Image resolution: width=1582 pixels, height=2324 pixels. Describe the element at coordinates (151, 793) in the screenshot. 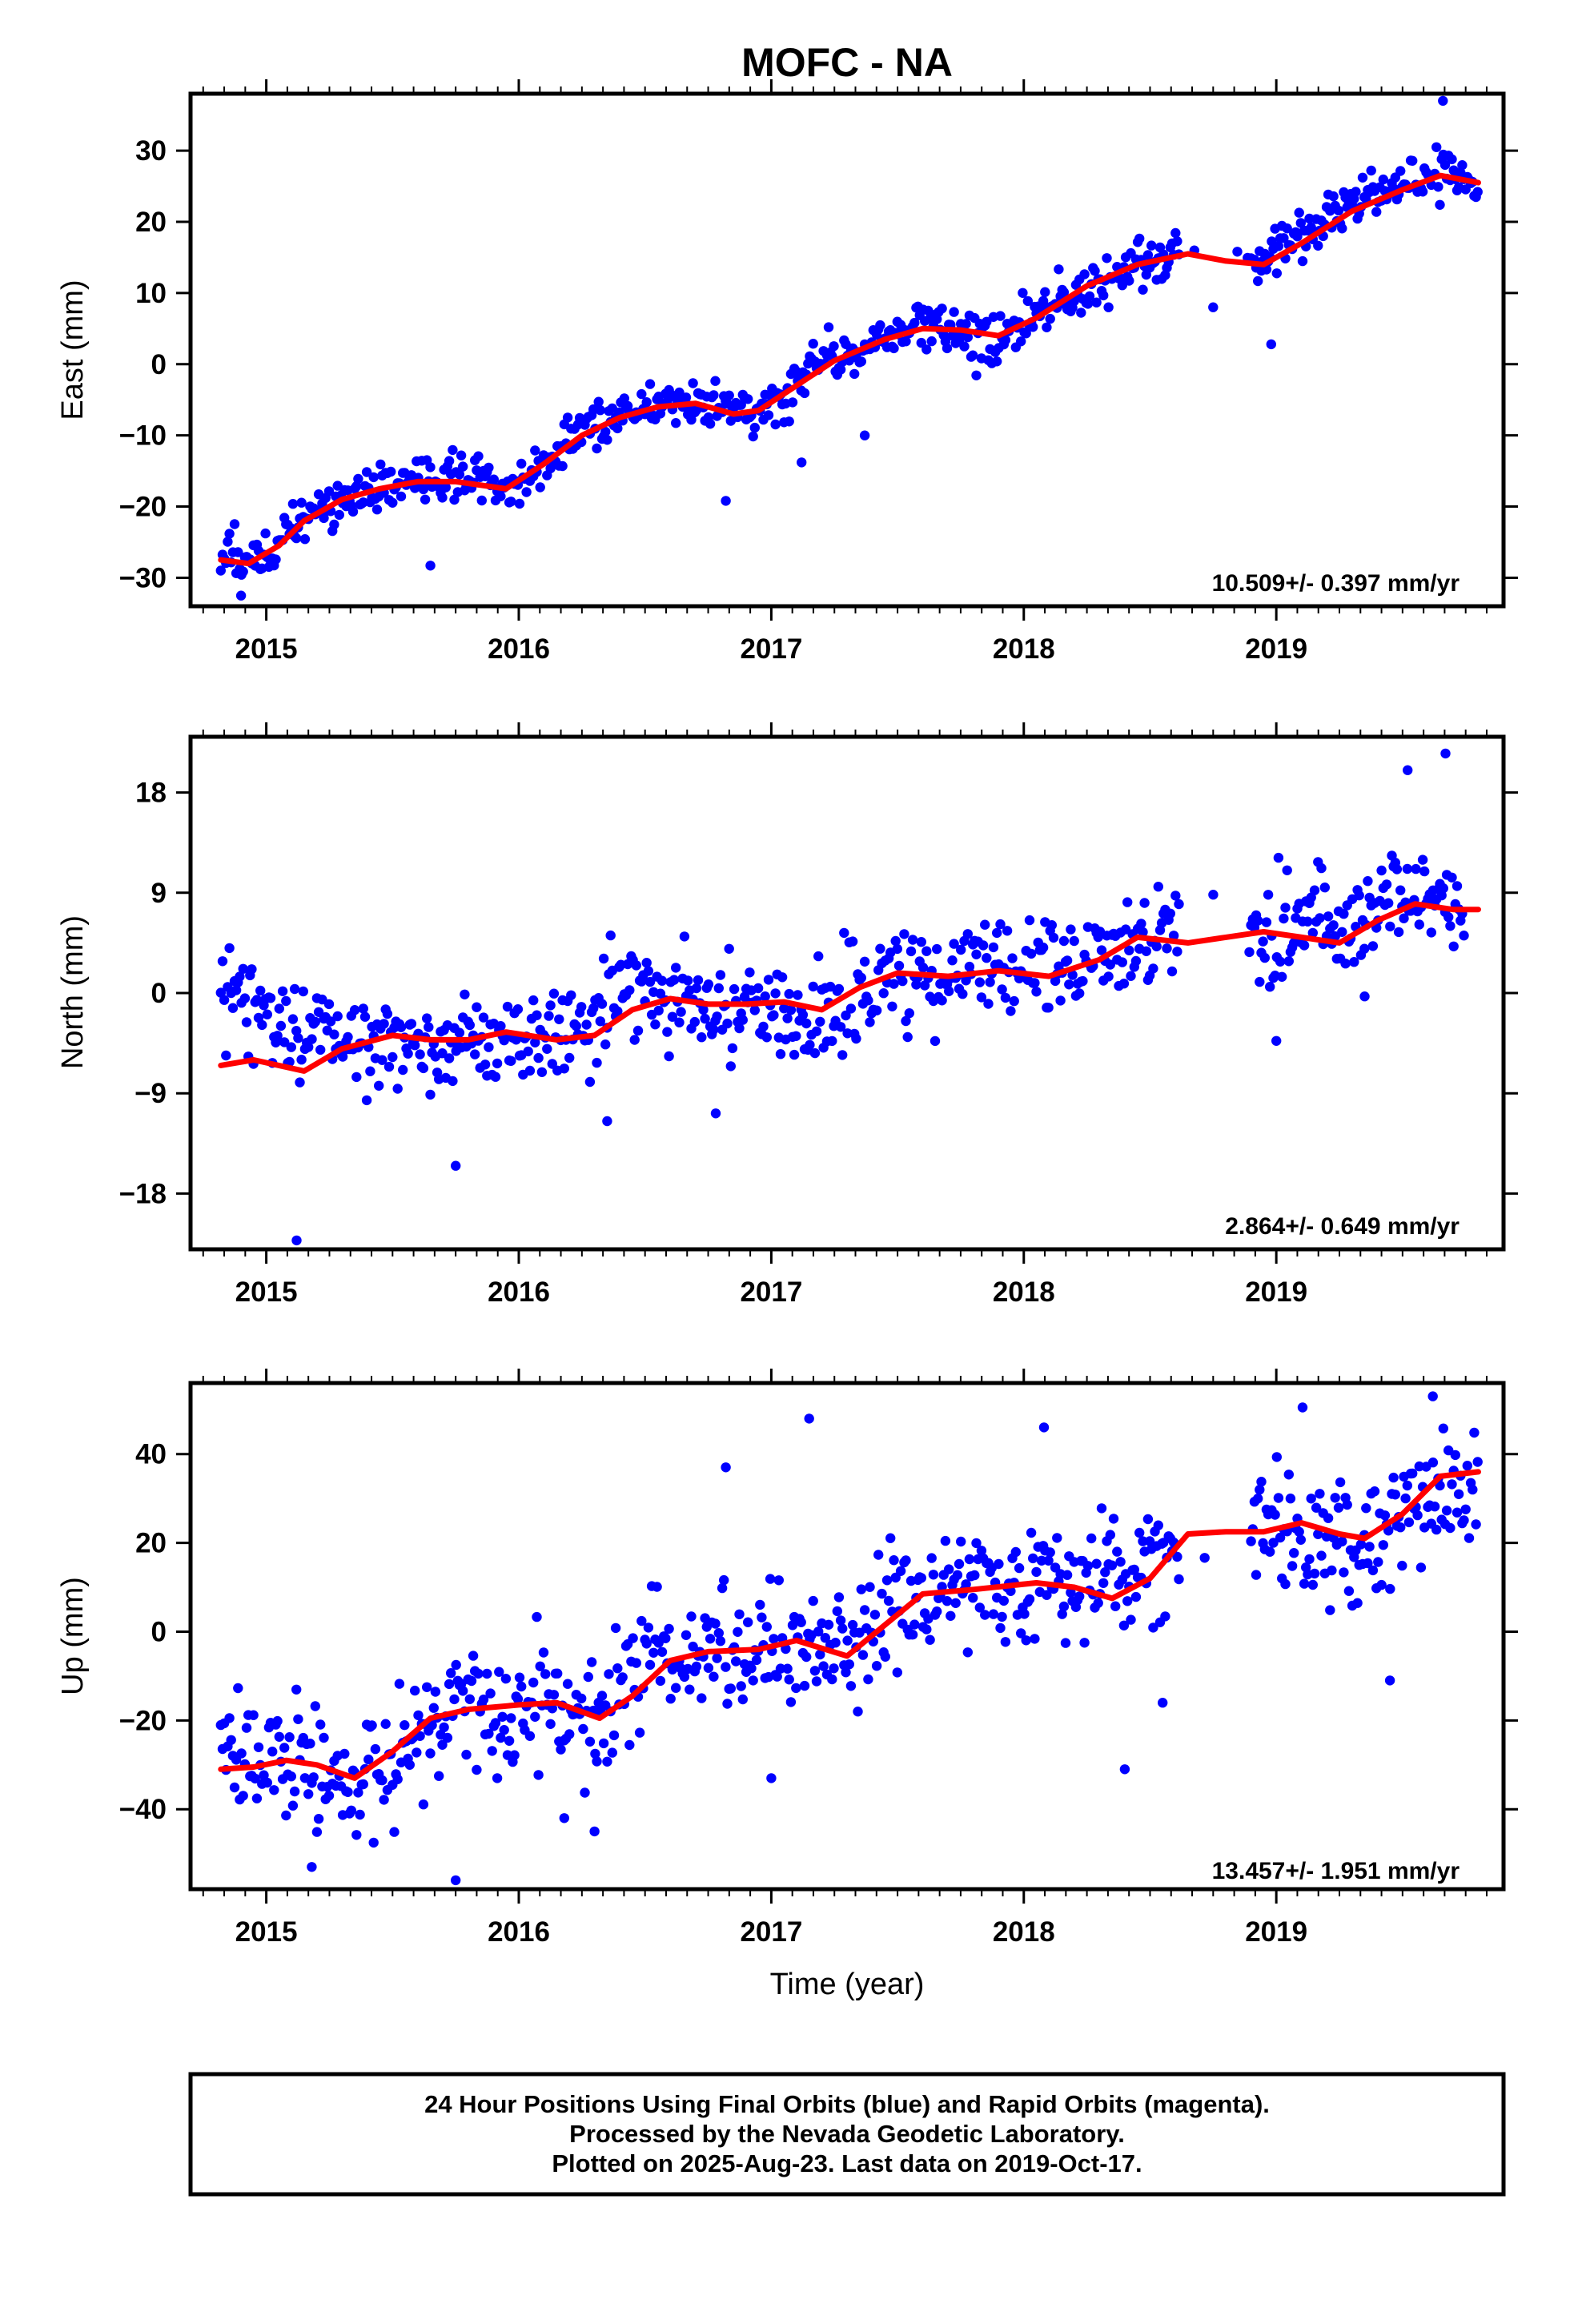

I see `y-tick-label: 18` at that location.